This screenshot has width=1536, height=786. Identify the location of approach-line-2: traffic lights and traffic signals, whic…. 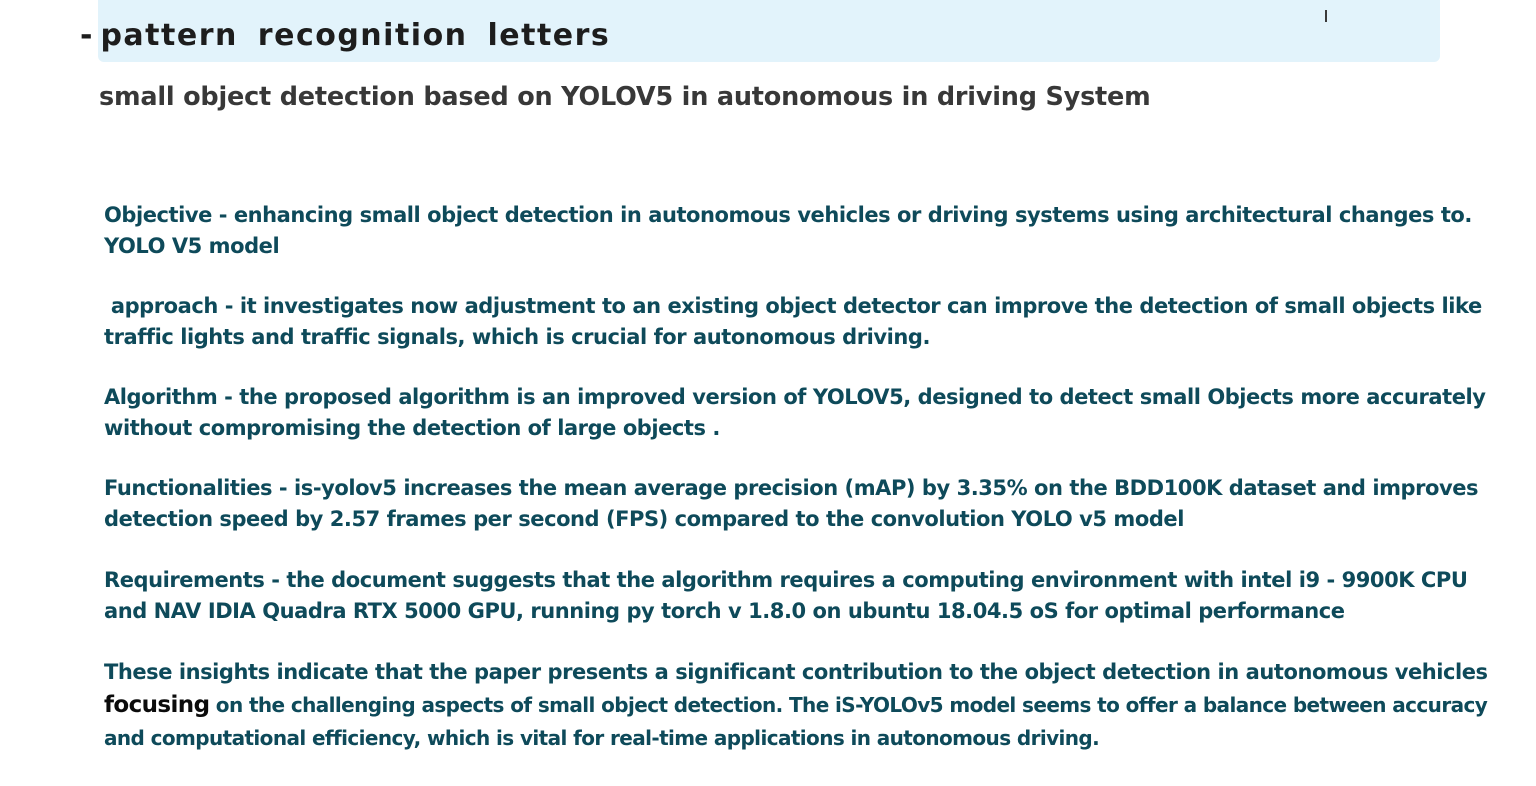
(517, 337).